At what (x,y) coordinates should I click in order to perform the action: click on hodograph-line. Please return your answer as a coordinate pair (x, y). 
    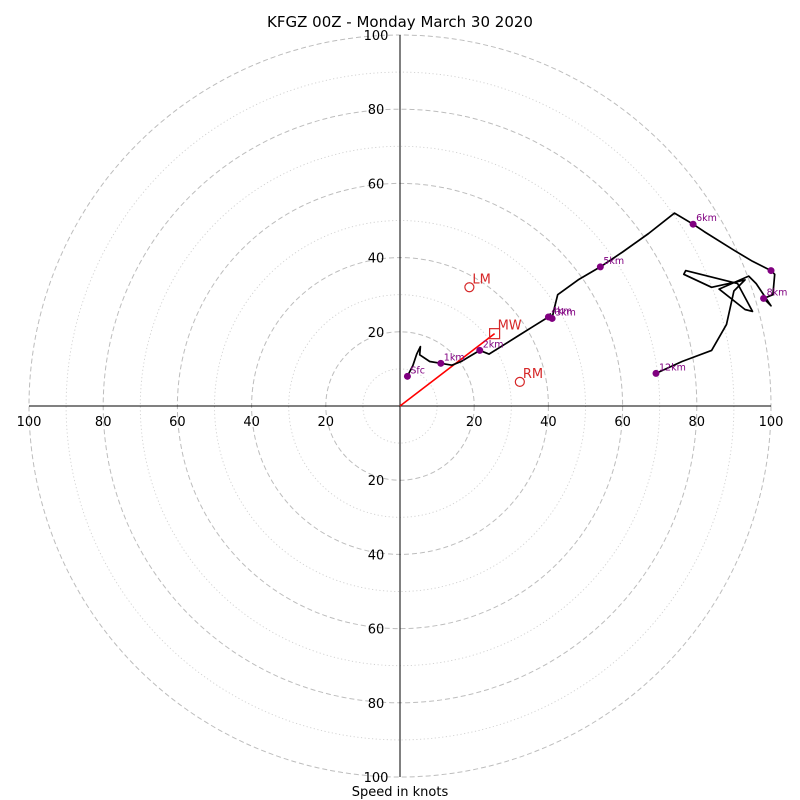
    Looking at the image, I should click on (591, 294).